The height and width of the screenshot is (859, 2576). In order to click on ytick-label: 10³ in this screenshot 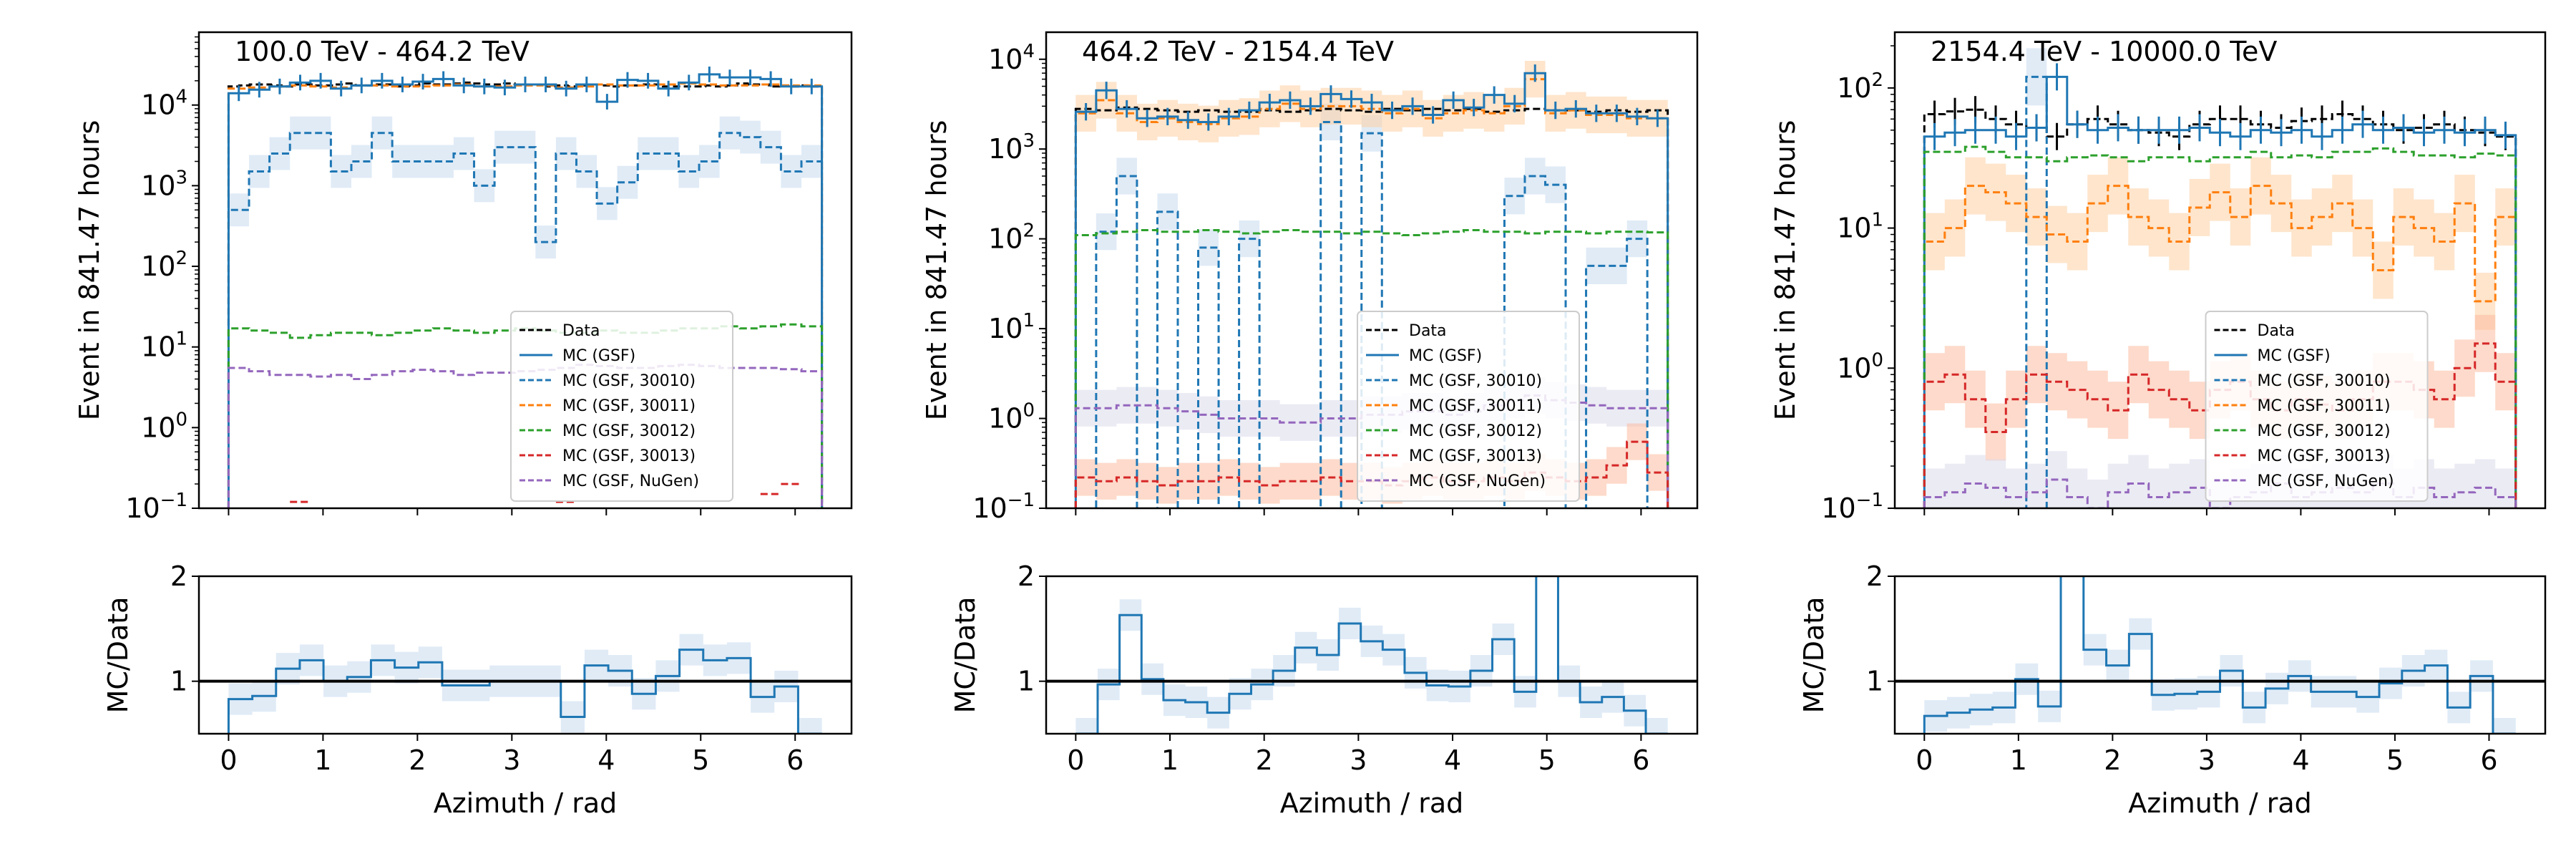, I will do `click(1011, 147)`.